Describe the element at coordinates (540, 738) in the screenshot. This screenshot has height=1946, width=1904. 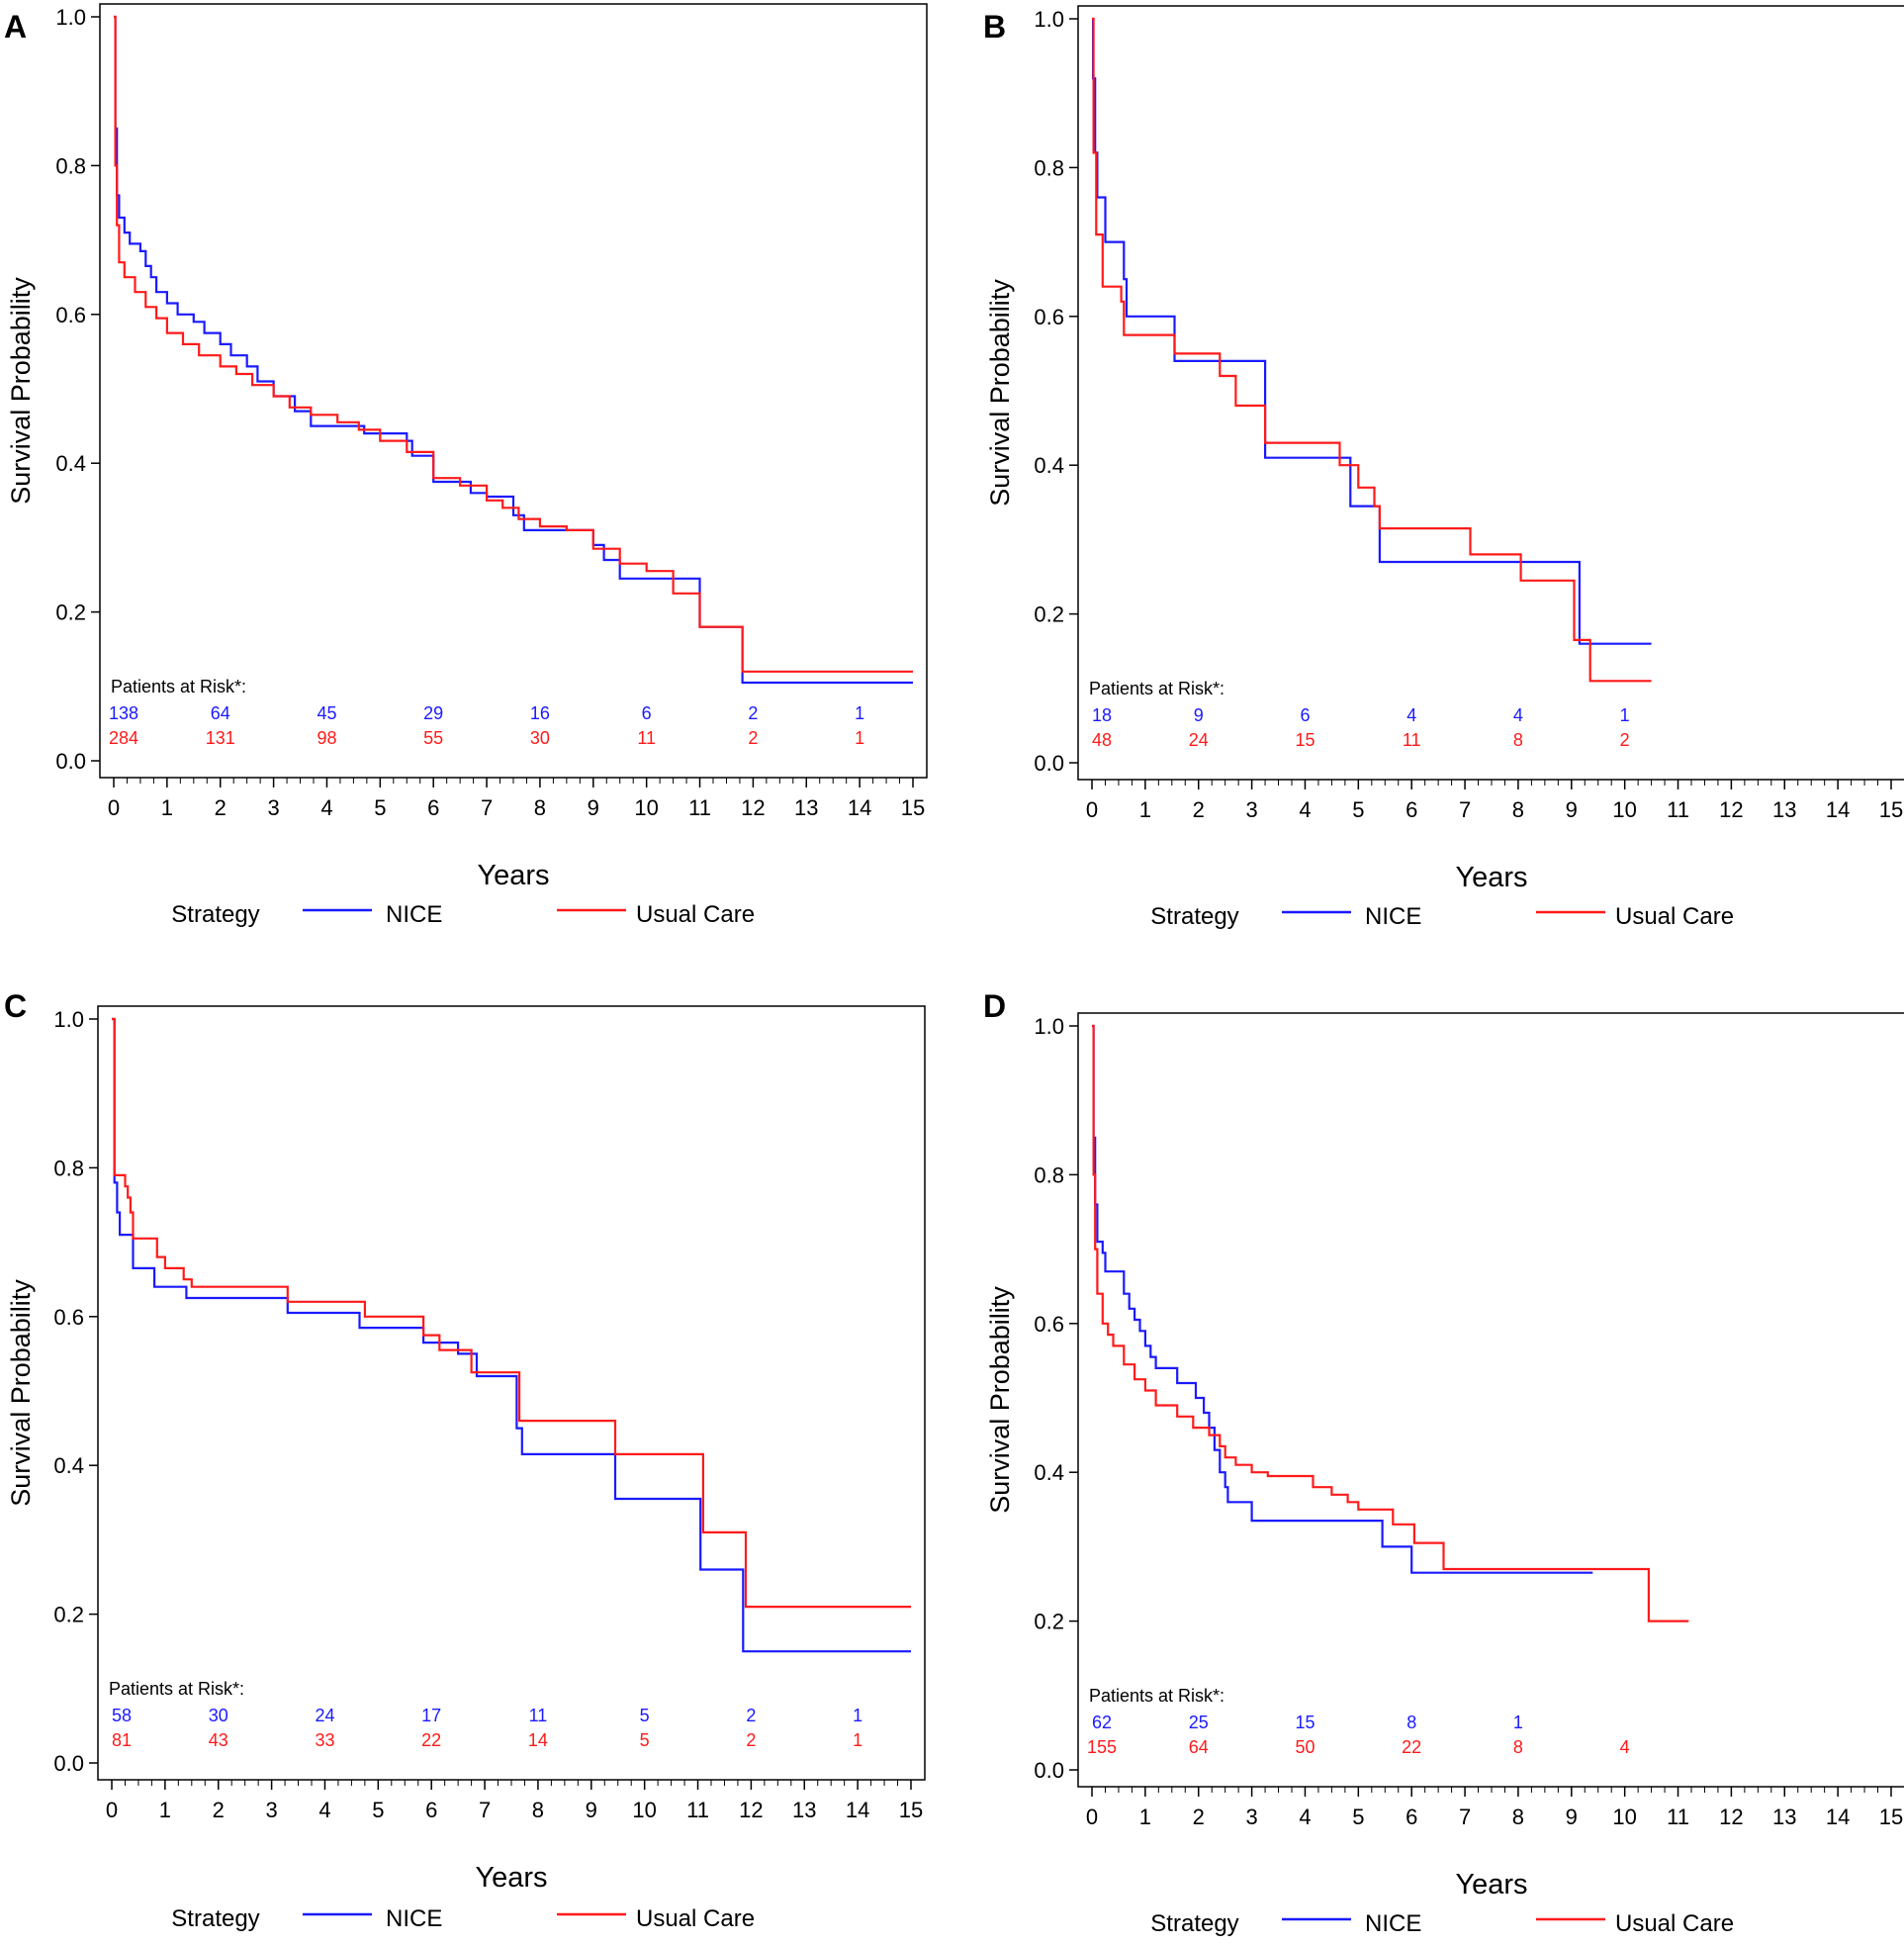
I see `risk-count-usual-care: 30` at that location.